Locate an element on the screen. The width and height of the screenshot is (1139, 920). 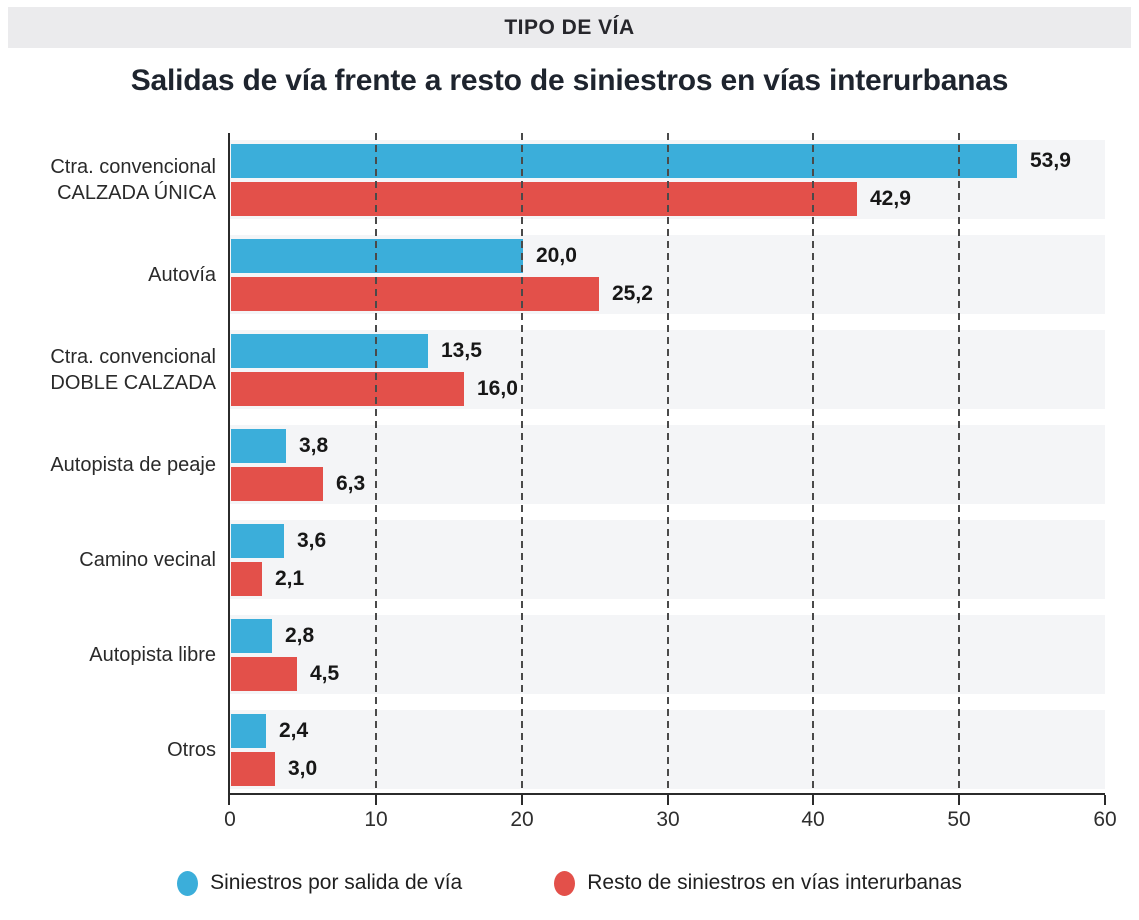
x-axis-tick-label: 30 is located at coordinates (668, 819).